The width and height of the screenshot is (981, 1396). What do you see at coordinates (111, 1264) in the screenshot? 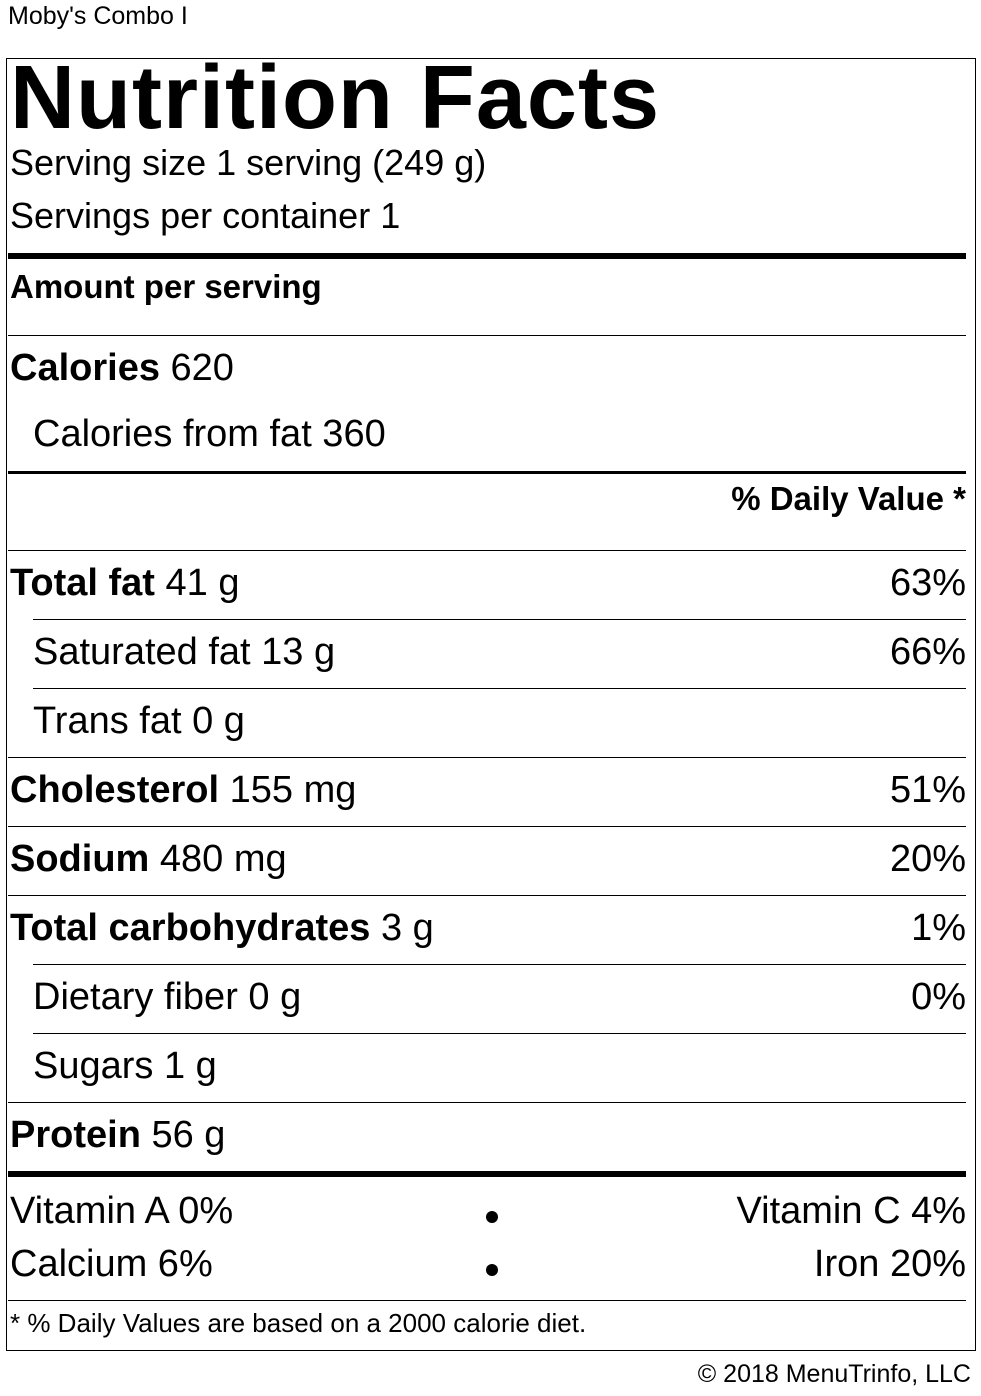
I see `calcium: Calcium 6%` at bounding box center [111, 1264].